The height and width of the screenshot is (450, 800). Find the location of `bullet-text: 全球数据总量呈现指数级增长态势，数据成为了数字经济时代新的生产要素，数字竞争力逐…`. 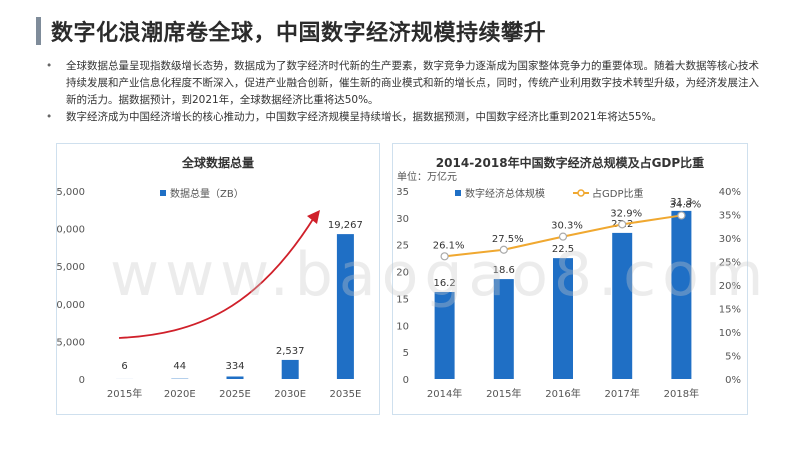

bullet-text: 全球数据总量呈现指数级增长态势，数据成为了数字经济时代新的生产要素，数字竞争力逐… is located at coordinates (412, 83).